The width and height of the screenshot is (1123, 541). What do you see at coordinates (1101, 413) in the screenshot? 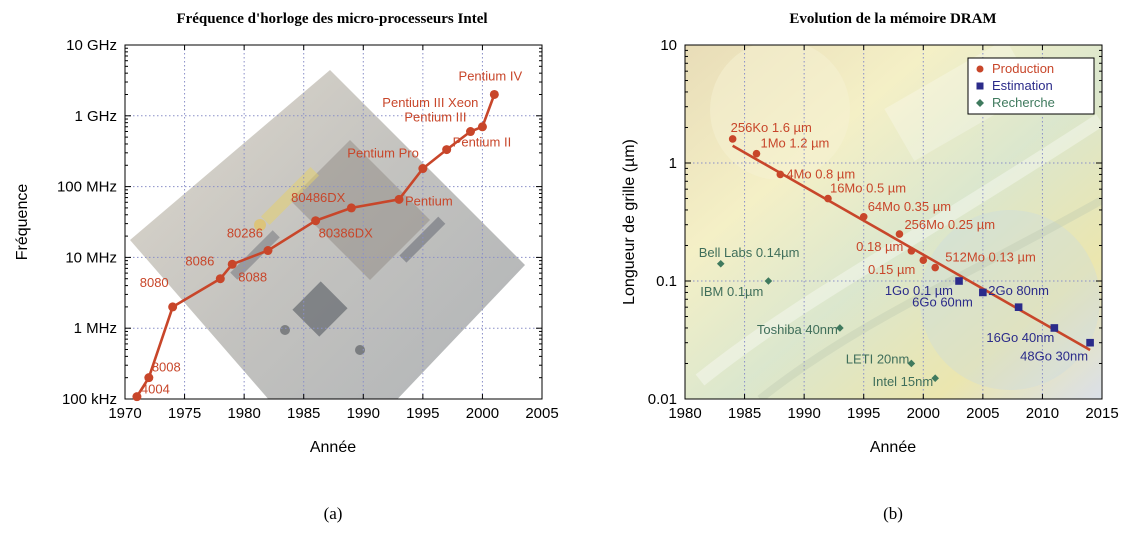
I see `x-tick-label: 2015` at bounding box center [1101, 413].